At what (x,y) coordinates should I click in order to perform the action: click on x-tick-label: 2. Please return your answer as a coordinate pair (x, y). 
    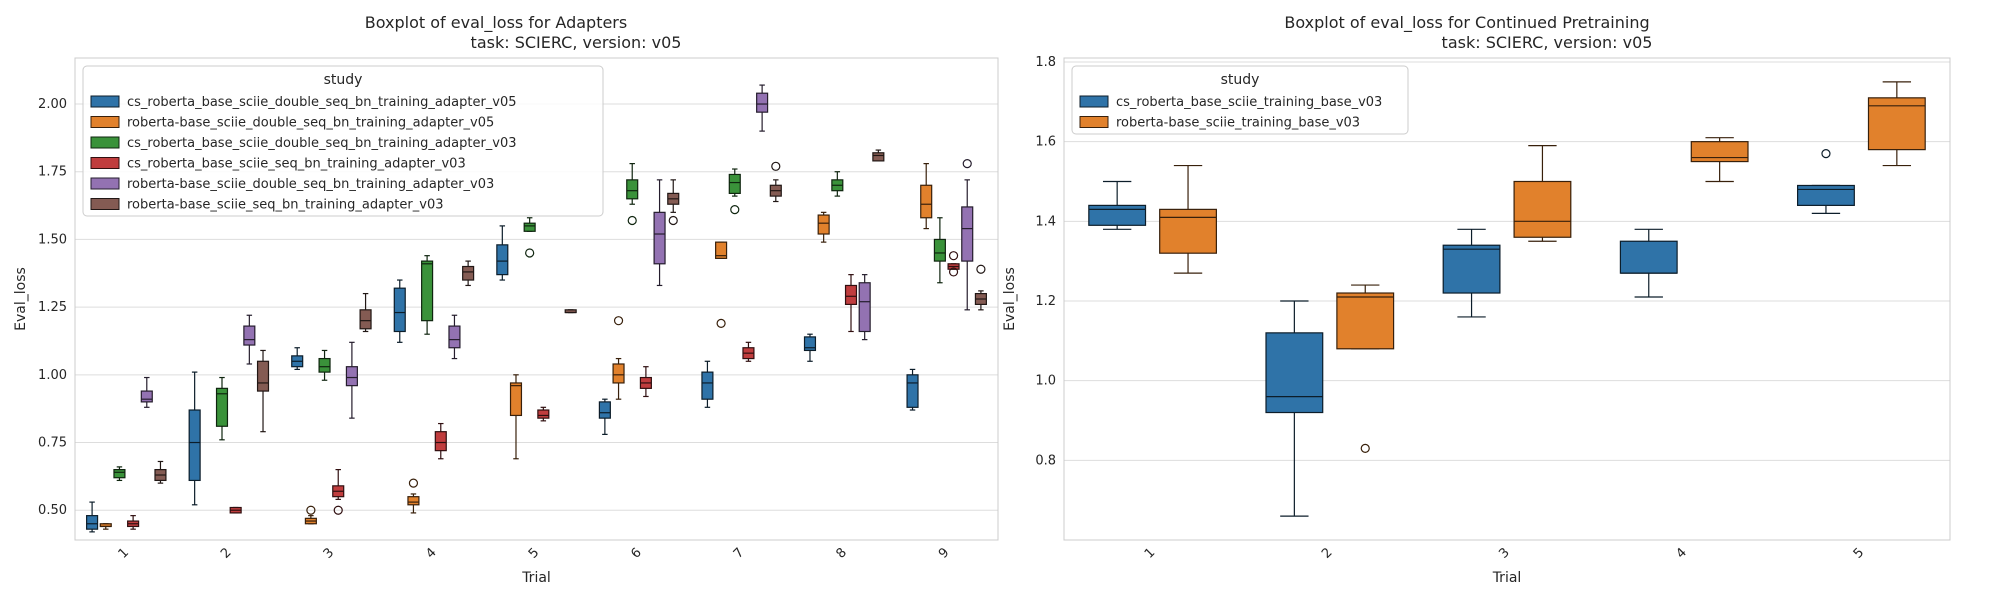
    Looking at the image, I should click on (1327, 553).